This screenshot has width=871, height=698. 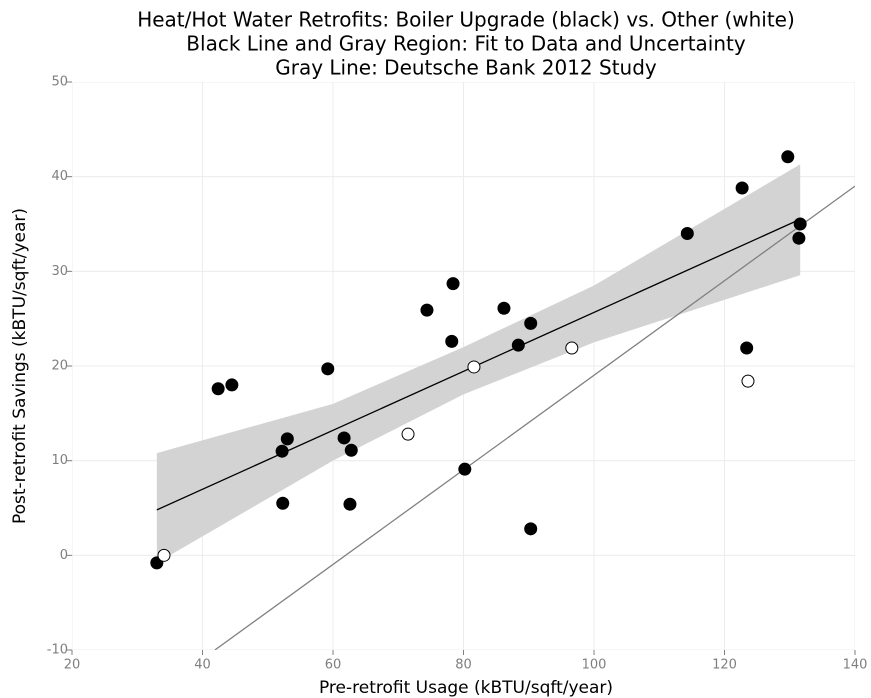 I want to click on x-tick-label: 60, so click(x=333, y=665).